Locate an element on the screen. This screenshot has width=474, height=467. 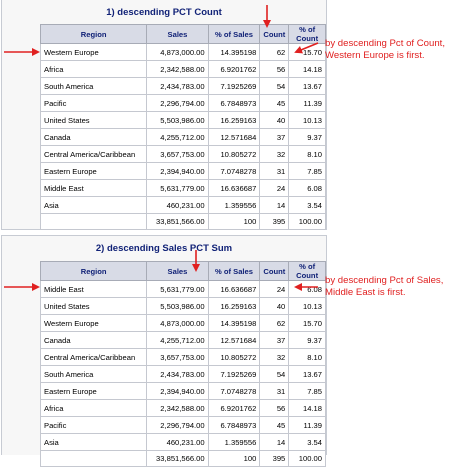
cell-pct-sales: 100 is located at coordinates (234, 458).